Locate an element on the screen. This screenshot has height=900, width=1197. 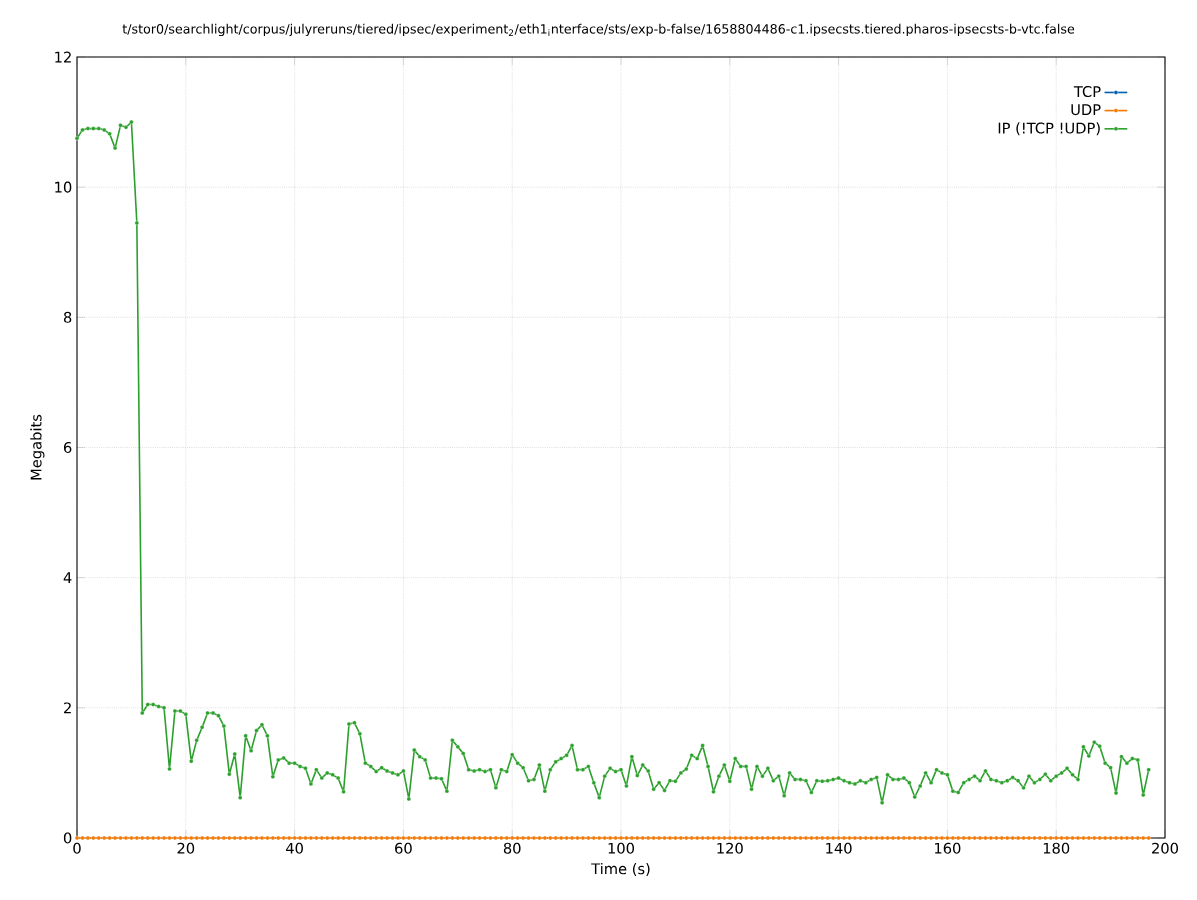
x-tick-label: 0 is located at coordinates (77, 848).